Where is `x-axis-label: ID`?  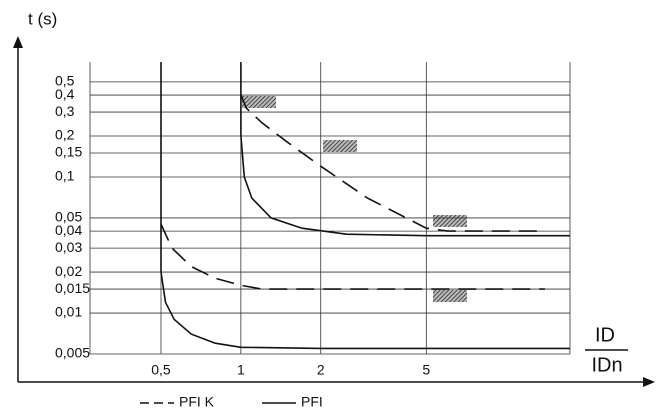 x-axis-label: ID is located at coordinates (605, 335).